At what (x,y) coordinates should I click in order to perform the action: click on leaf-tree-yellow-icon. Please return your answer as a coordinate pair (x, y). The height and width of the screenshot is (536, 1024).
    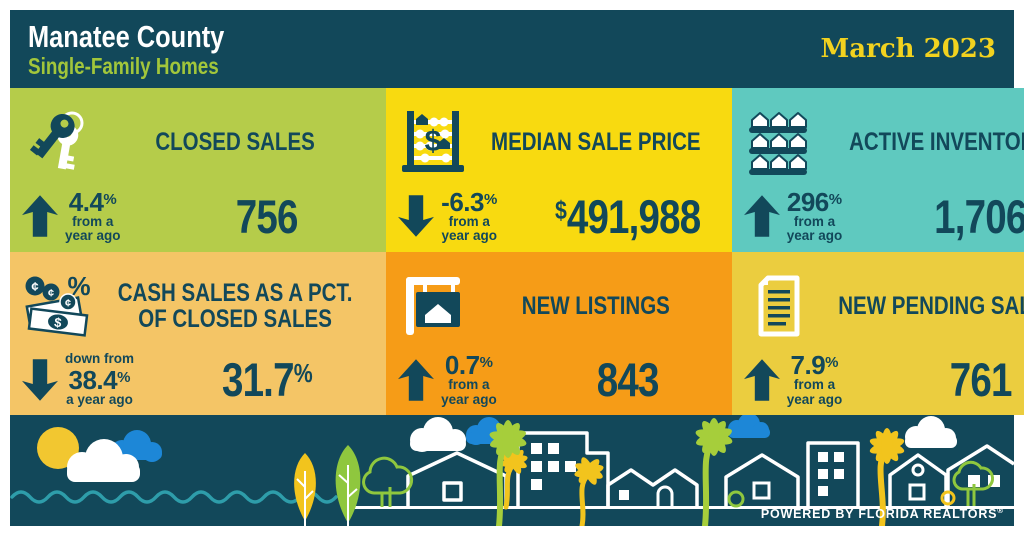
    Looking at the image, I should click on (305, 489).